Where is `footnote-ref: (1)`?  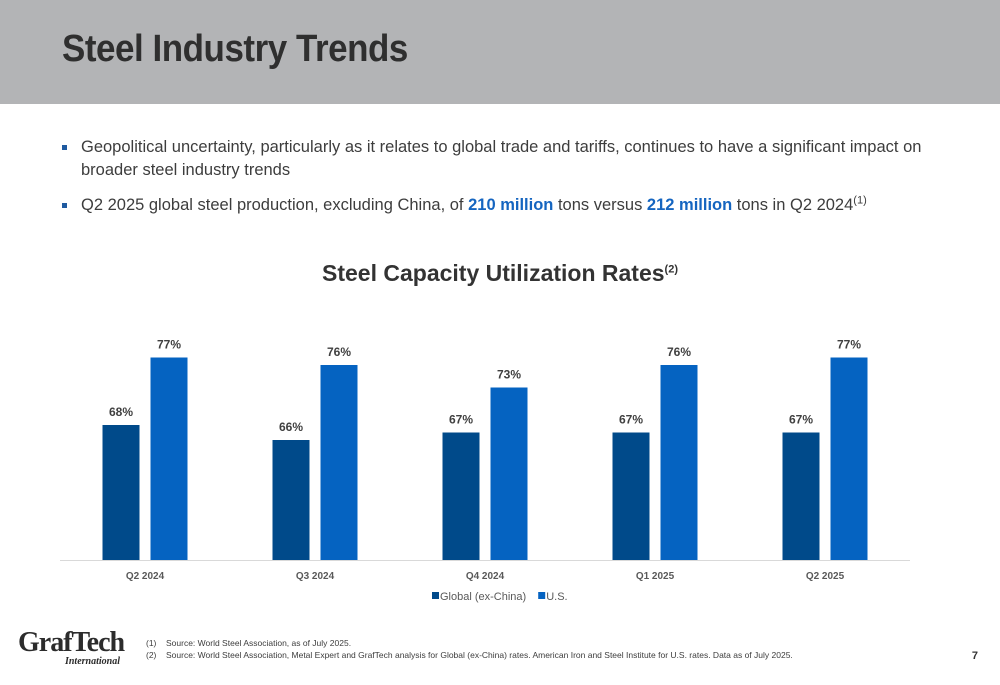
footnote-ref: (1) is located at coordinates (860, 200).